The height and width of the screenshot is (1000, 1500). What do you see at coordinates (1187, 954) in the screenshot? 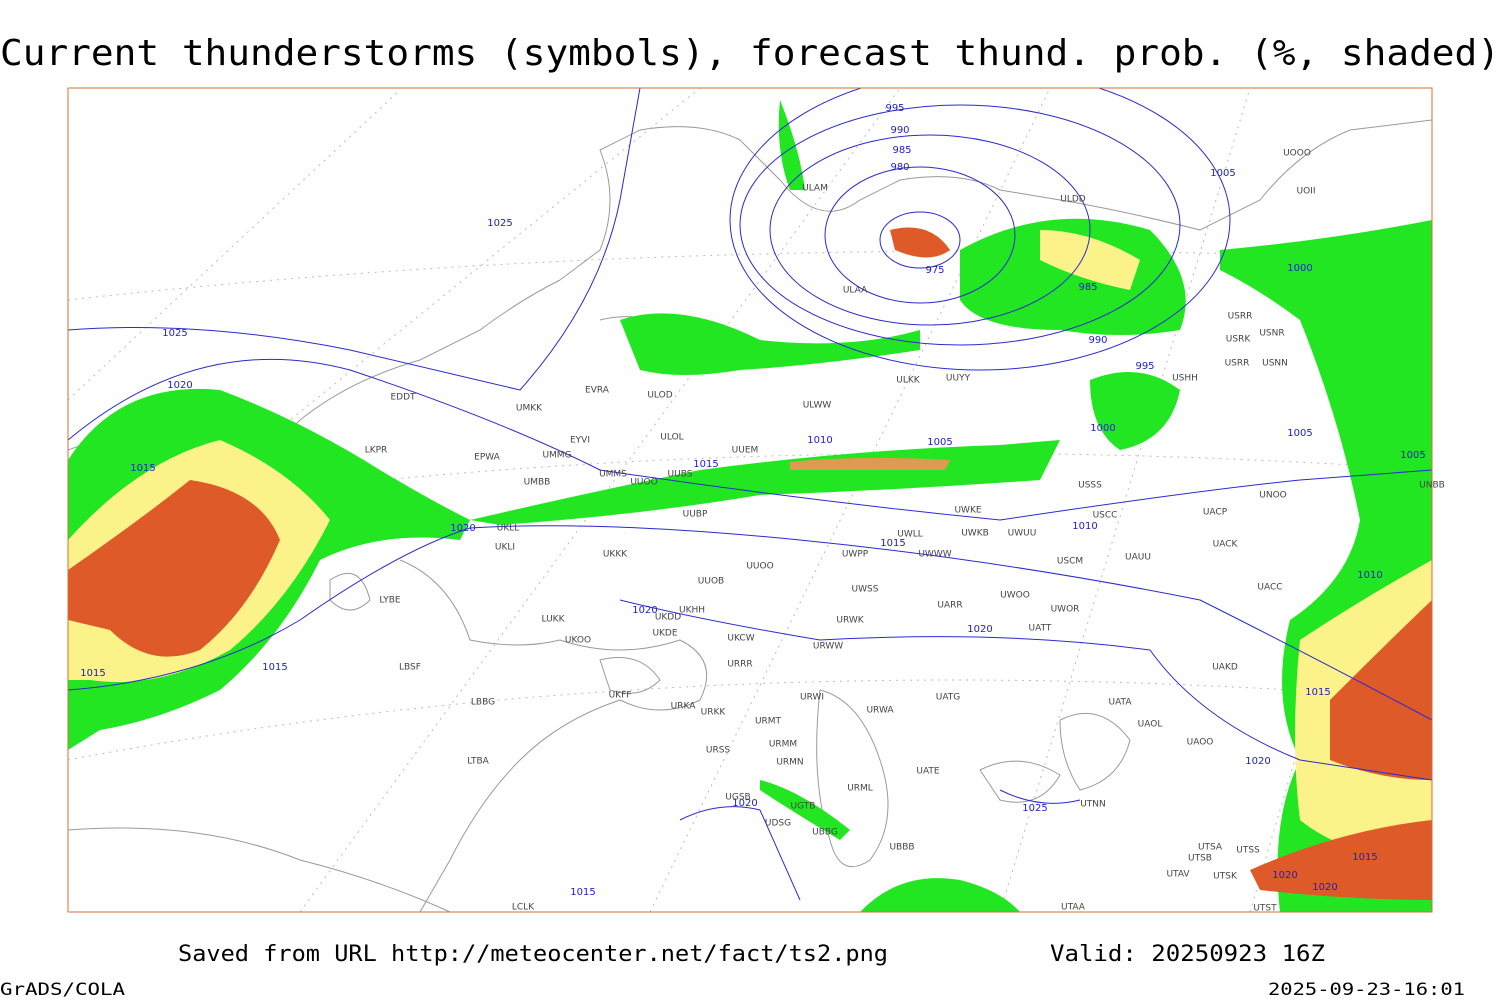
I see `valid-time: Valid: 20250923 16Z` at bounding box center [1187, 954].